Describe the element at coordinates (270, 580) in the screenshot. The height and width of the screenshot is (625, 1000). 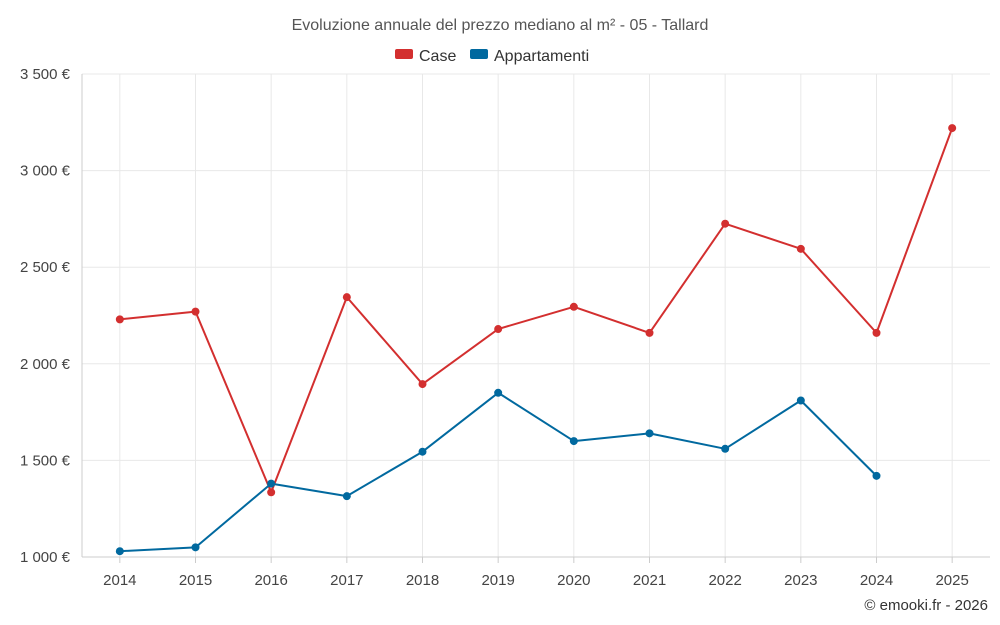
I see `x-tick-label: 2016` at that location.